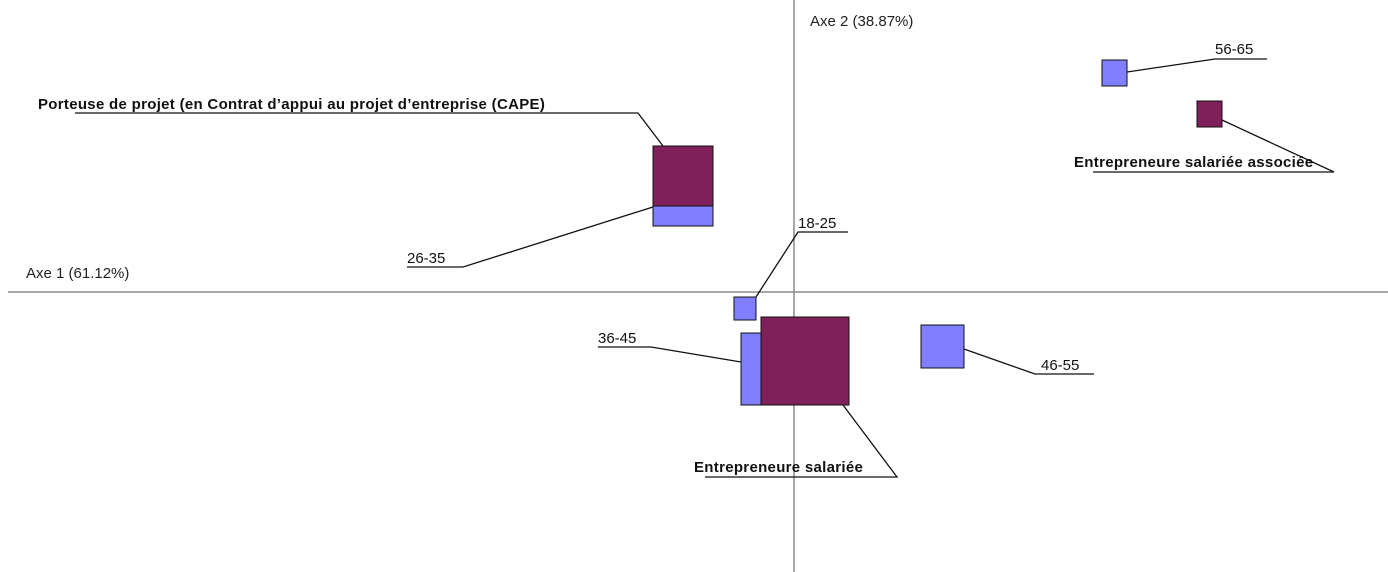 This screenshot has width=1388, height=572. I want to click on point-18-25: 18-25, so click(790, 268).